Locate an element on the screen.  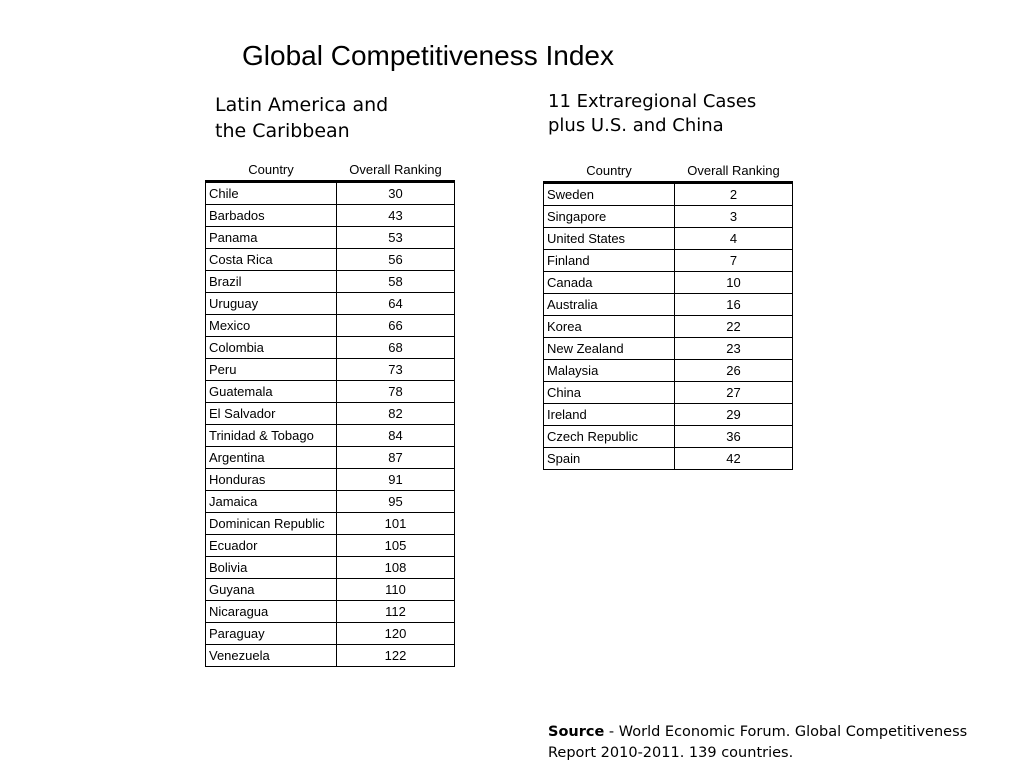
table-row: Dominican Republic 101 is located at coordinates (330, 523).